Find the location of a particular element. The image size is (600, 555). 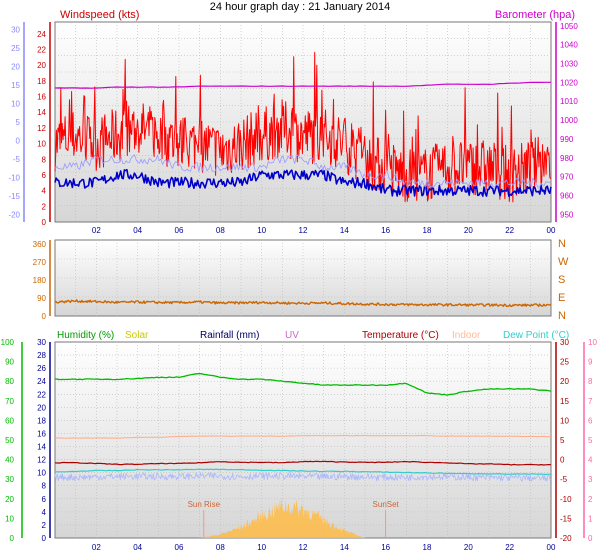

barometer-tick: 980 is located at coordinates (567, 158).